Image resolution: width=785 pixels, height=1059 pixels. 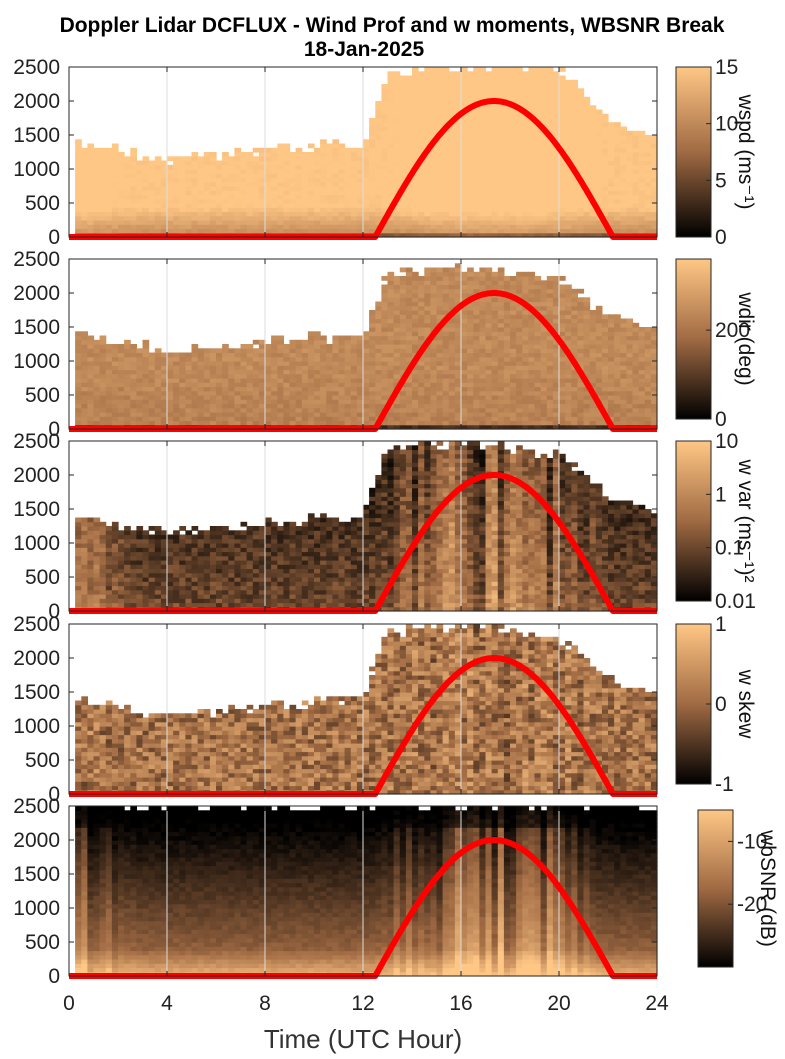 I want to click on colorbar-tick-label: 5, so click(x=721, y=180).